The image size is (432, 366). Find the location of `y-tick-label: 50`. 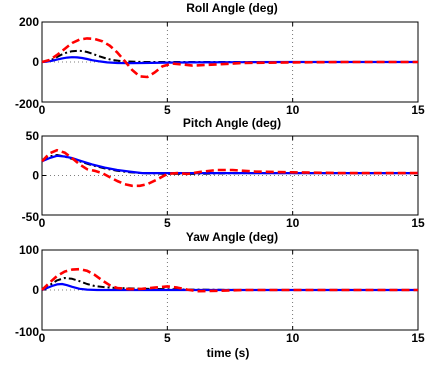

y-tick-label: 50 is located at coordinates (33, 136).